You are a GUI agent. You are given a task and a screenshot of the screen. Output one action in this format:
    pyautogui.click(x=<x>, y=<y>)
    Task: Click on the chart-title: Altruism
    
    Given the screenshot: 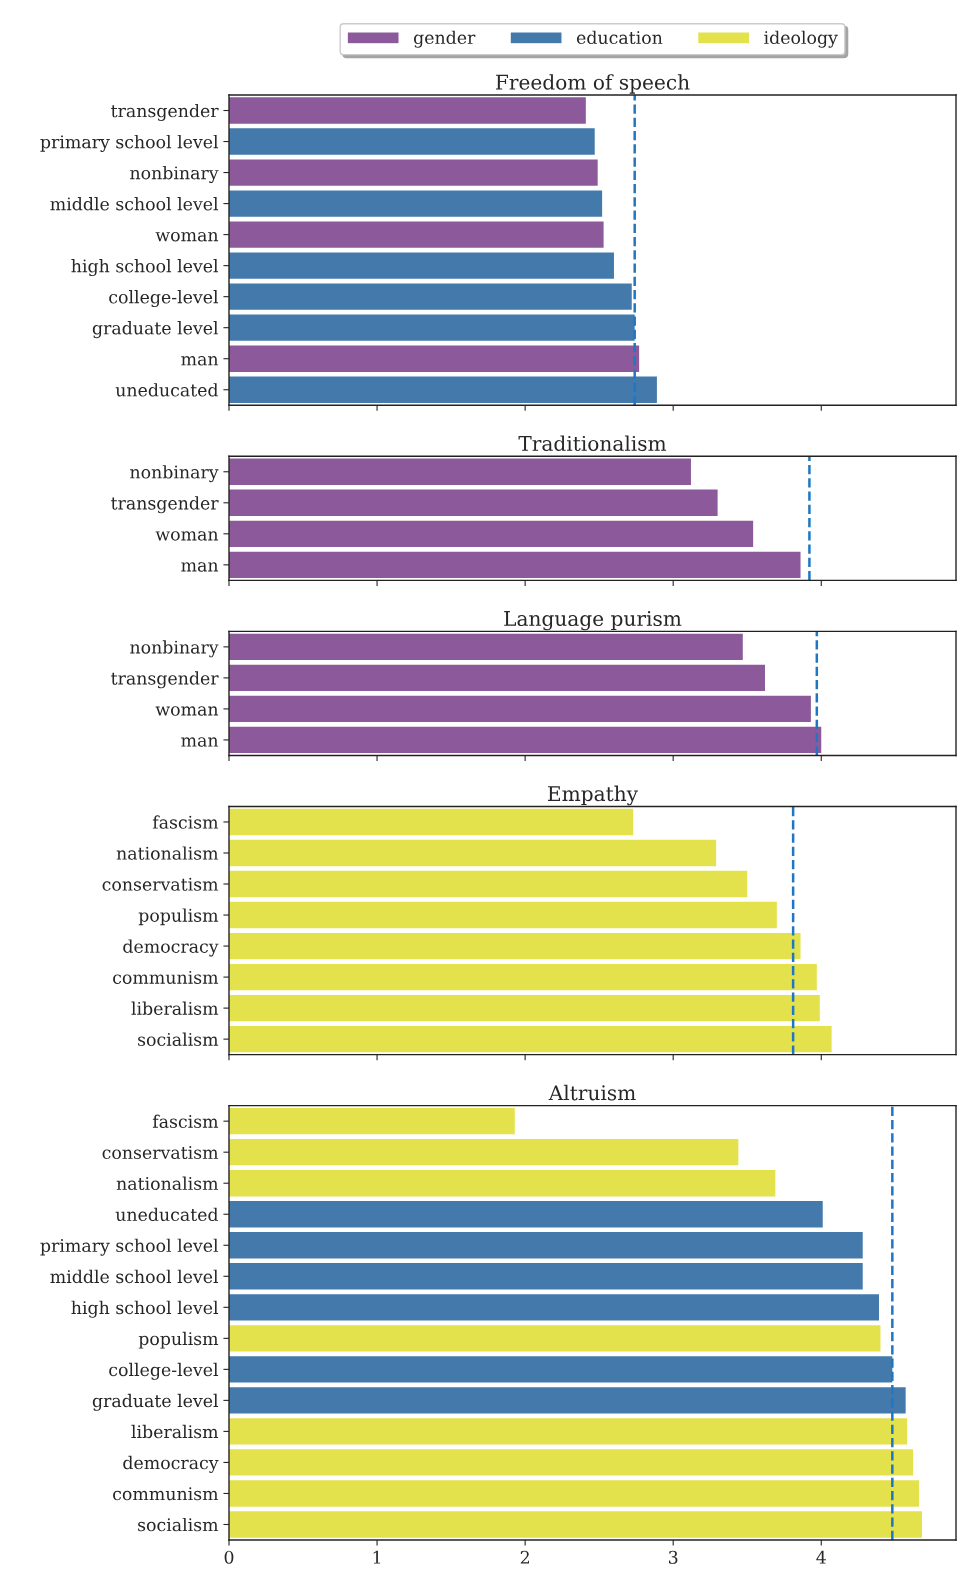 What is the action you would take?
    pyautogui.click(x=592, y=1092)
    